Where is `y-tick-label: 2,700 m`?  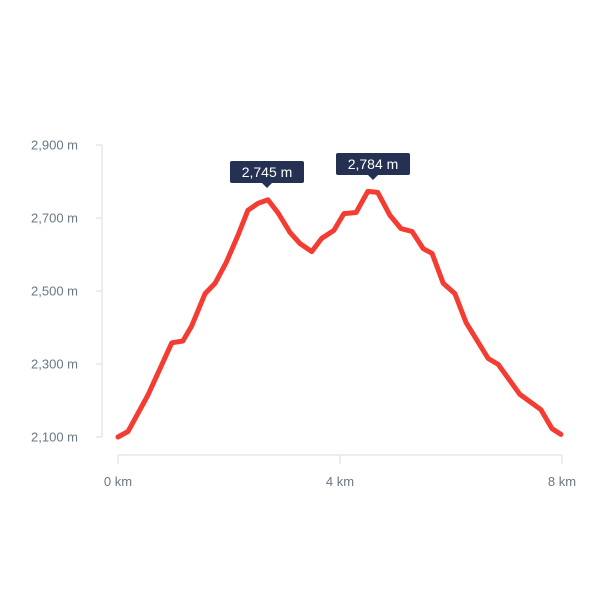 y-tick-label: 2,700 m is located at coordinates (54, 218).